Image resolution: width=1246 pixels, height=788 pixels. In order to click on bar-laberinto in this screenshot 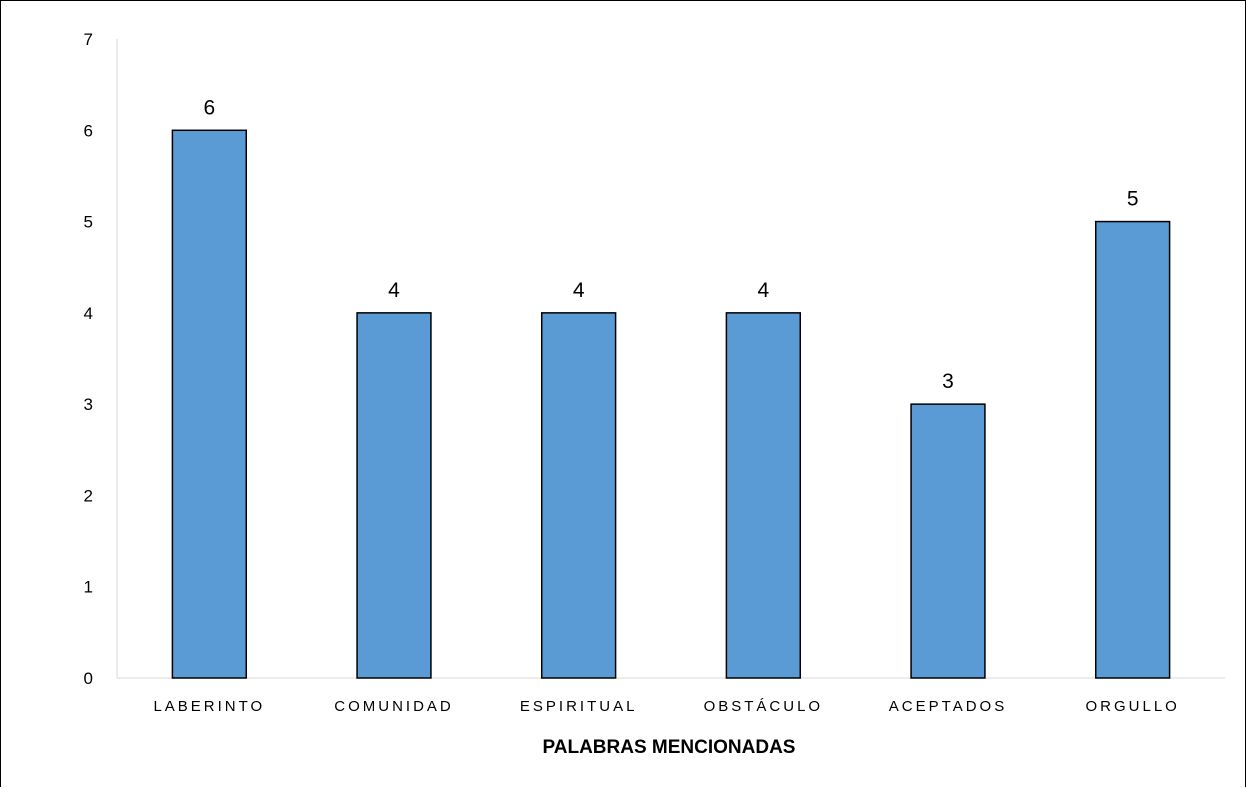, I will do `click(209, 404)`.